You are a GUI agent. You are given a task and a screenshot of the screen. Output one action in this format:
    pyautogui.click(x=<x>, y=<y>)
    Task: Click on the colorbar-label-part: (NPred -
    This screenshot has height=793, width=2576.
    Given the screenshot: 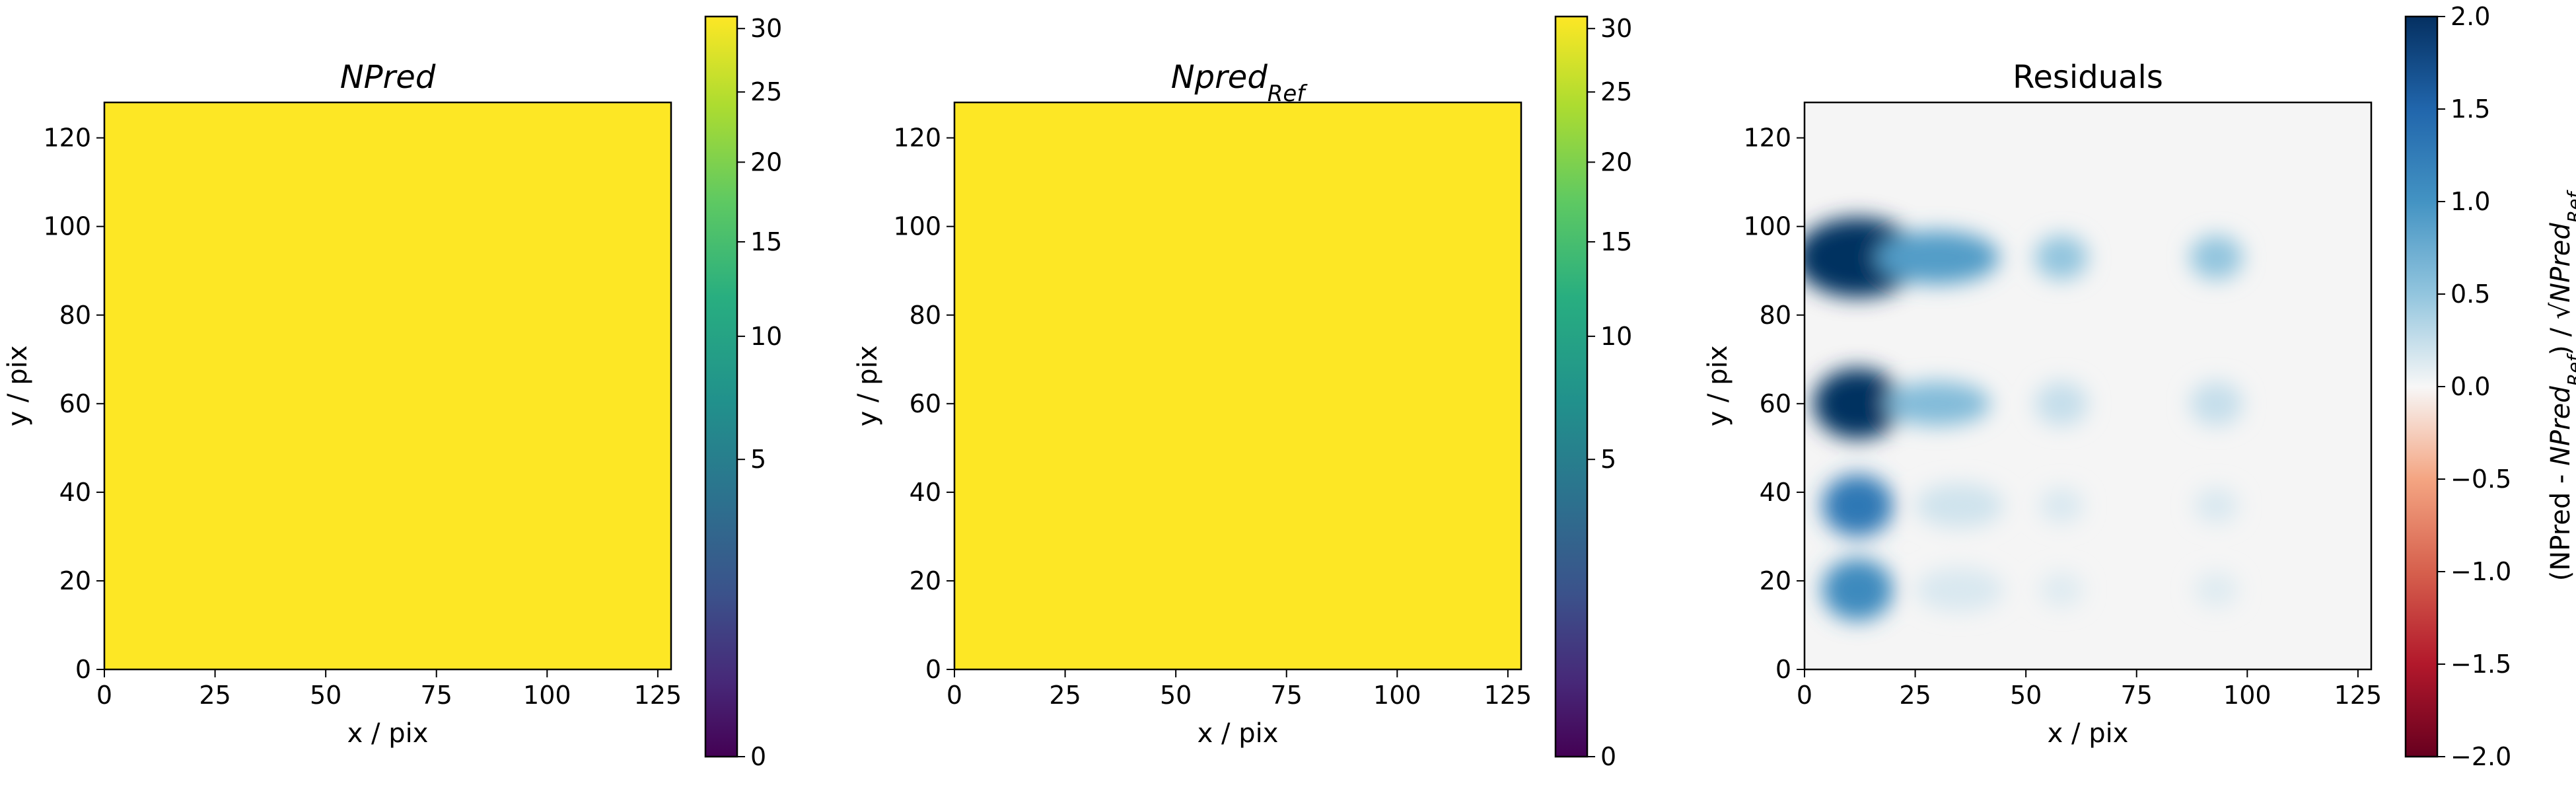 What is the action you would take?
    pyautogui.click(x=2561, y=524)
    